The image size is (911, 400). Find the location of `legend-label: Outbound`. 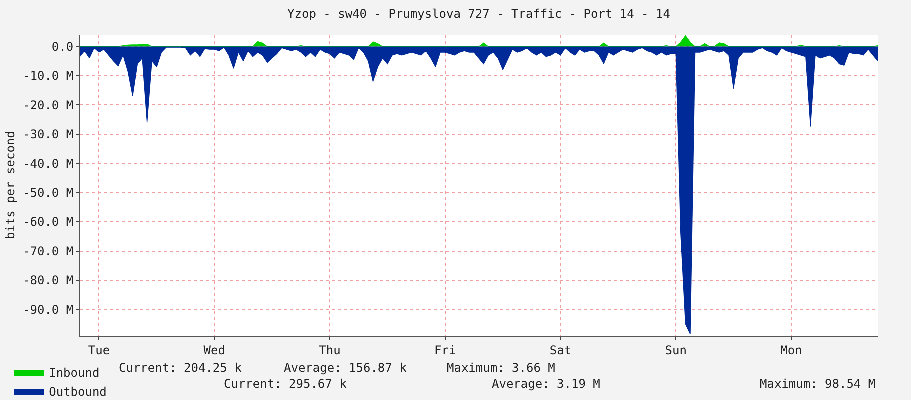

legend-label: Outbound is located at coordinates (78, 392).